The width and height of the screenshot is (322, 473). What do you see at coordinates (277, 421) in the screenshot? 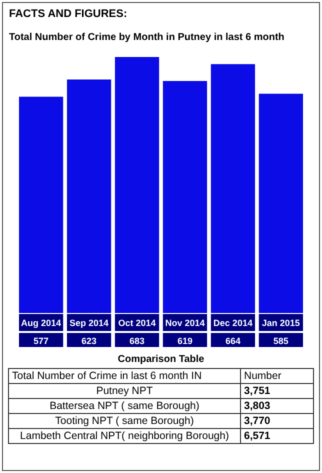
I see `text: 3,770` at bounding box center [277, 421].